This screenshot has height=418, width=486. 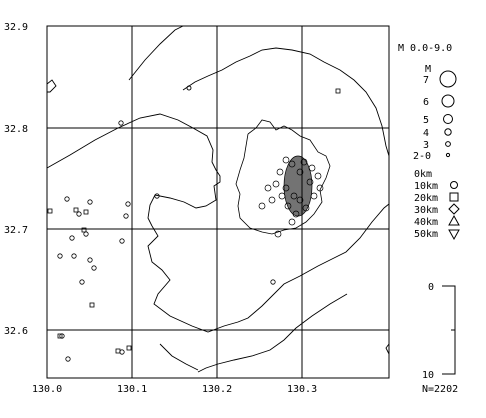 What do you see at coordinates (426, 198) in the screenshot?
I see `depth-label: 20km` at bounding box center [426, 198].